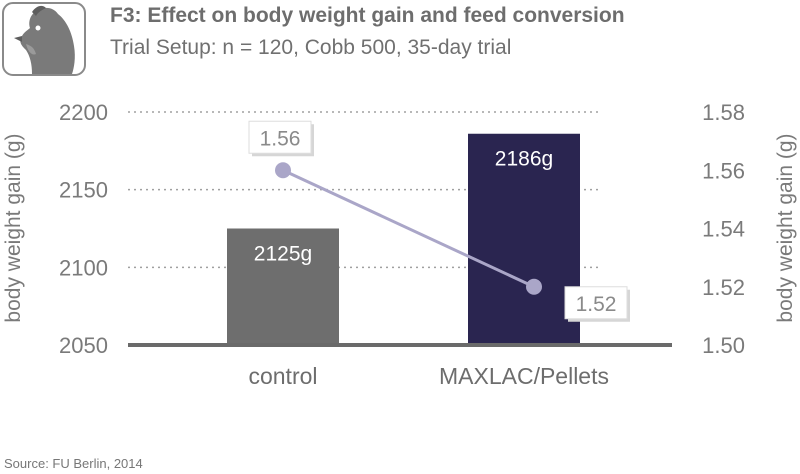  I want to click on y-tick-label-left: 2050, so click(83, 345).